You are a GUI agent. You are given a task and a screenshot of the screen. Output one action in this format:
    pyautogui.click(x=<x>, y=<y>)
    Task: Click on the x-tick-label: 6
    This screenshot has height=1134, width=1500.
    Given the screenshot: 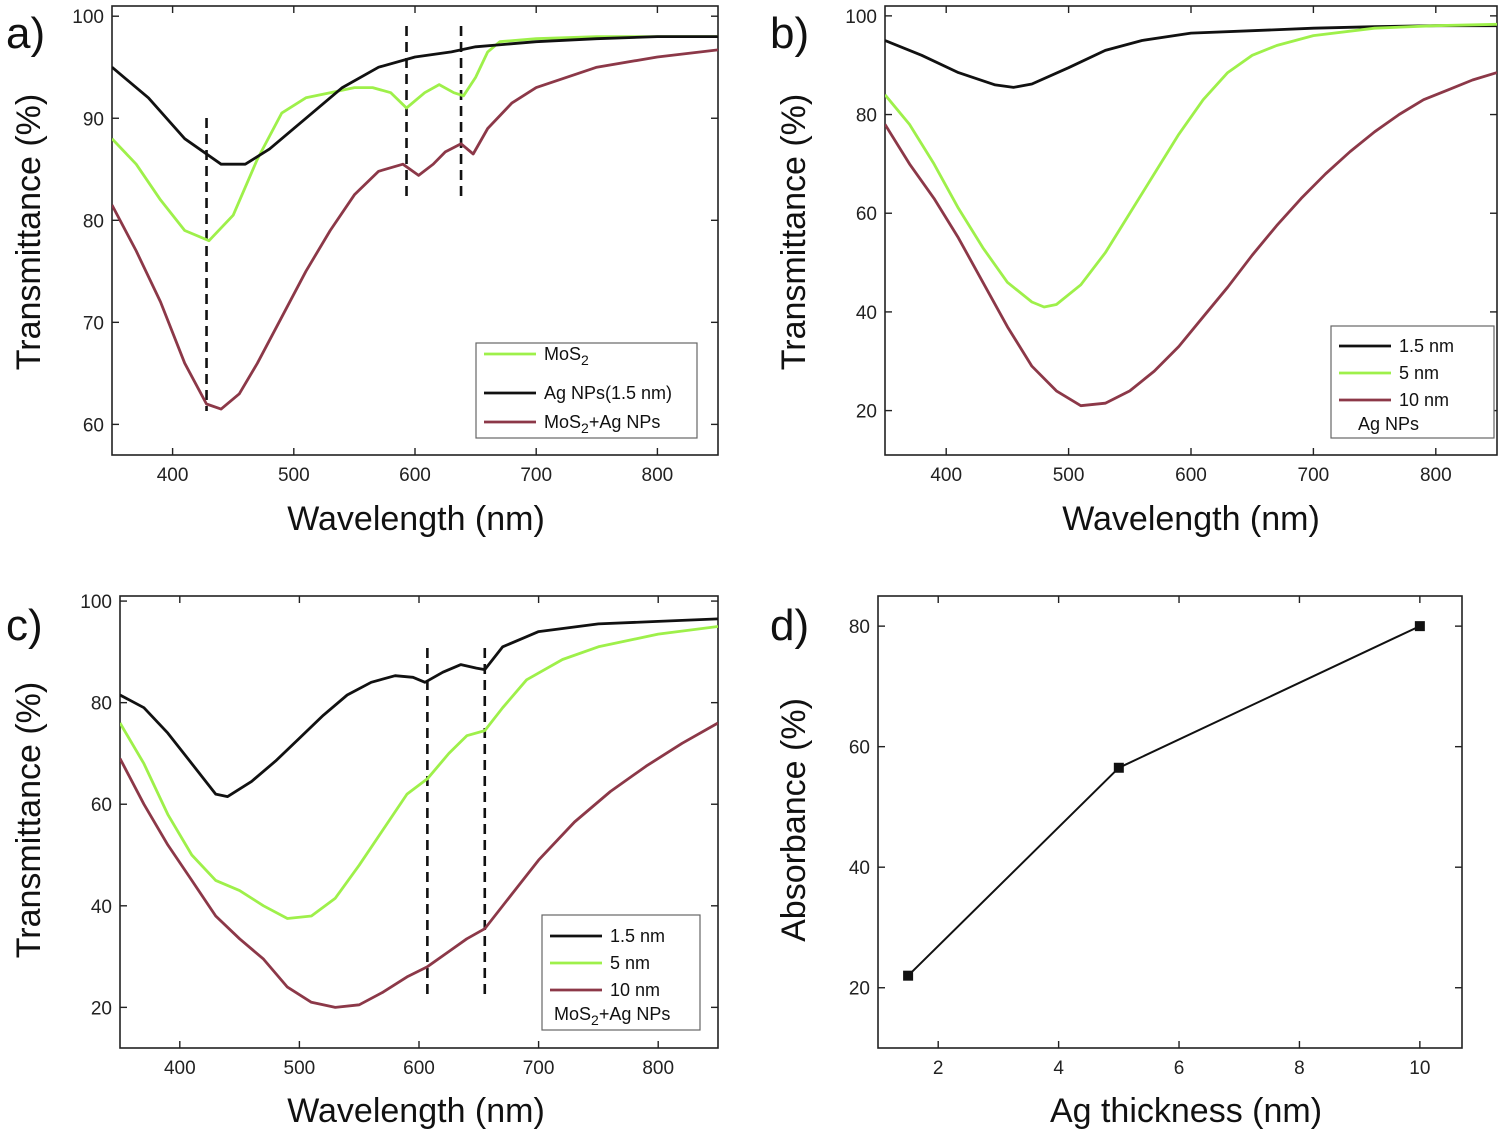 What is the action you would take?
    pyautogui.click(x=1179, y=1068)
    